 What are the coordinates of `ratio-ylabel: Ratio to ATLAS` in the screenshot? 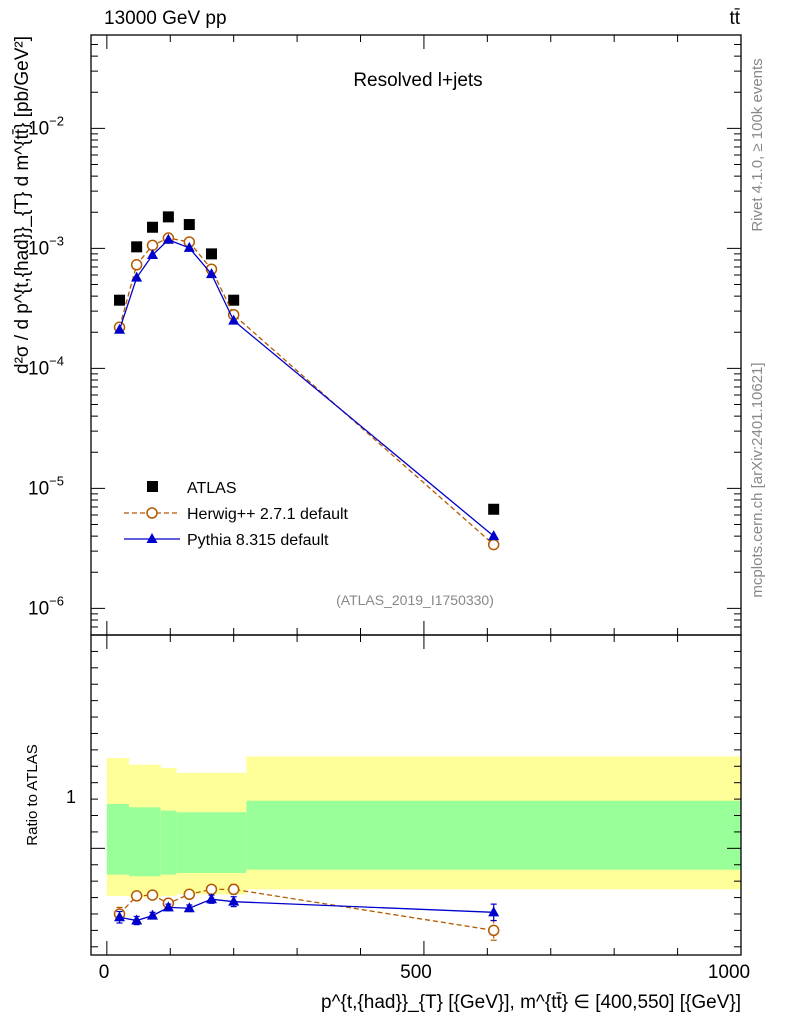 It's located at (32, 794).